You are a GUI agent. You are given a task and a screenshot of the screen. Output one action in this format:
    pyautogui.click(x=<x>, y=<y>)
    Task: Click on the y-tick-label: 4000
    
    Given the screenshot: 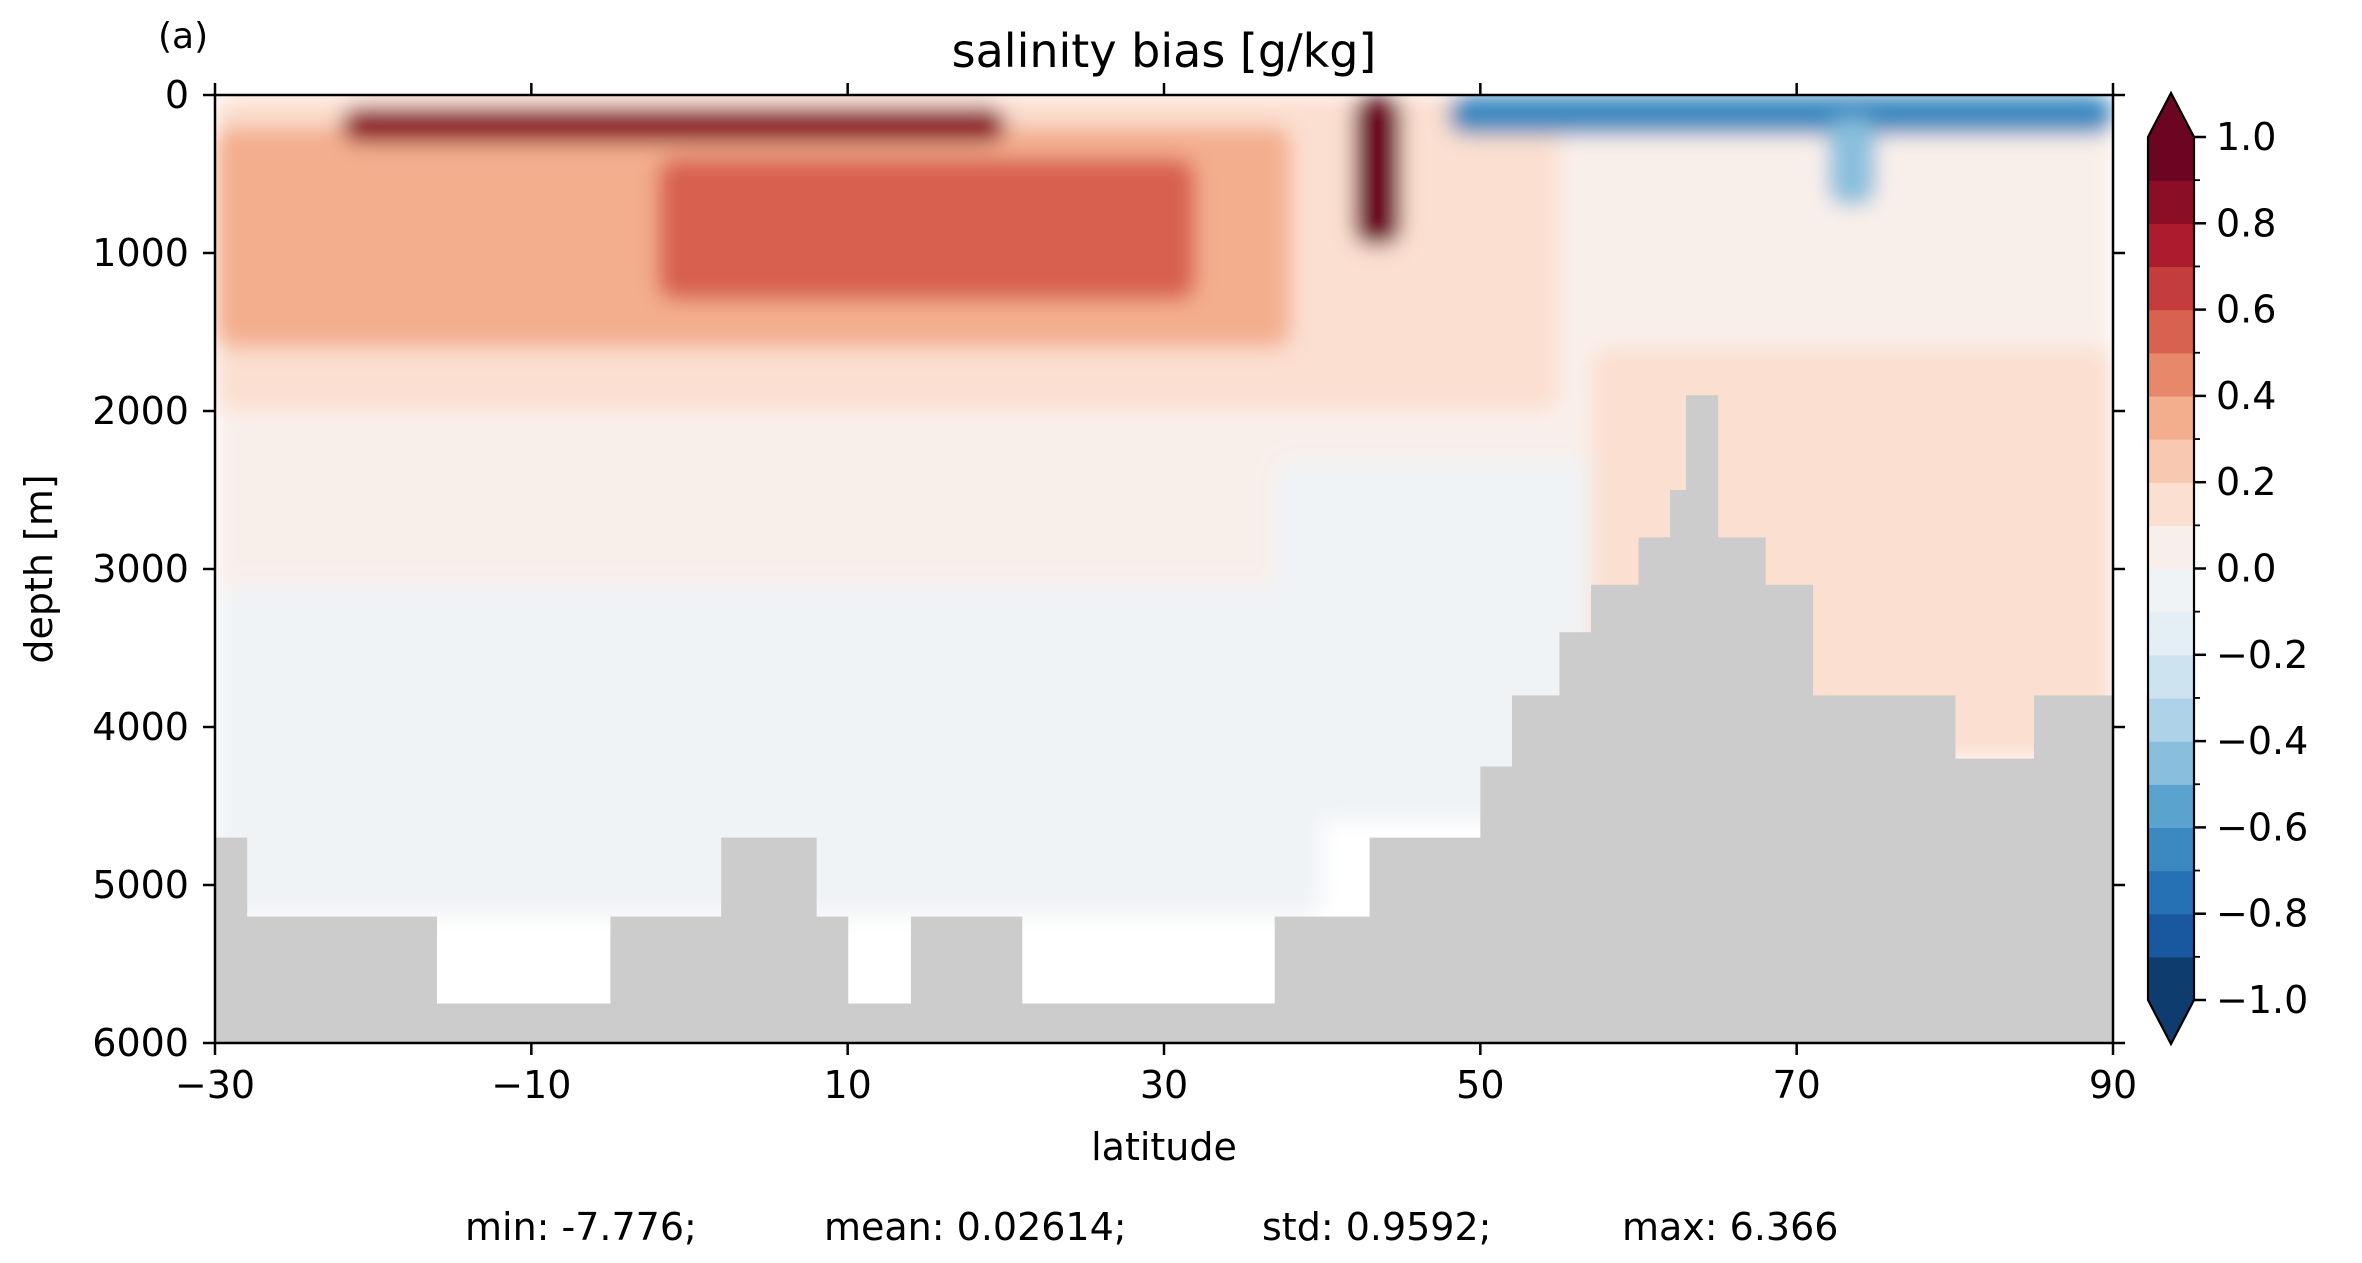 What is the action you would take?
    pyautogui.click(x=140, y=727)
    